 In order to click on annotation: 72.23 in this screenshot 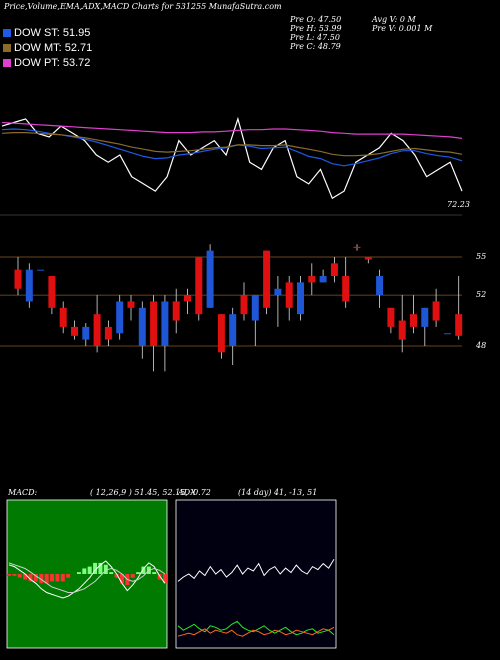, I will do `click(458, 204)`.